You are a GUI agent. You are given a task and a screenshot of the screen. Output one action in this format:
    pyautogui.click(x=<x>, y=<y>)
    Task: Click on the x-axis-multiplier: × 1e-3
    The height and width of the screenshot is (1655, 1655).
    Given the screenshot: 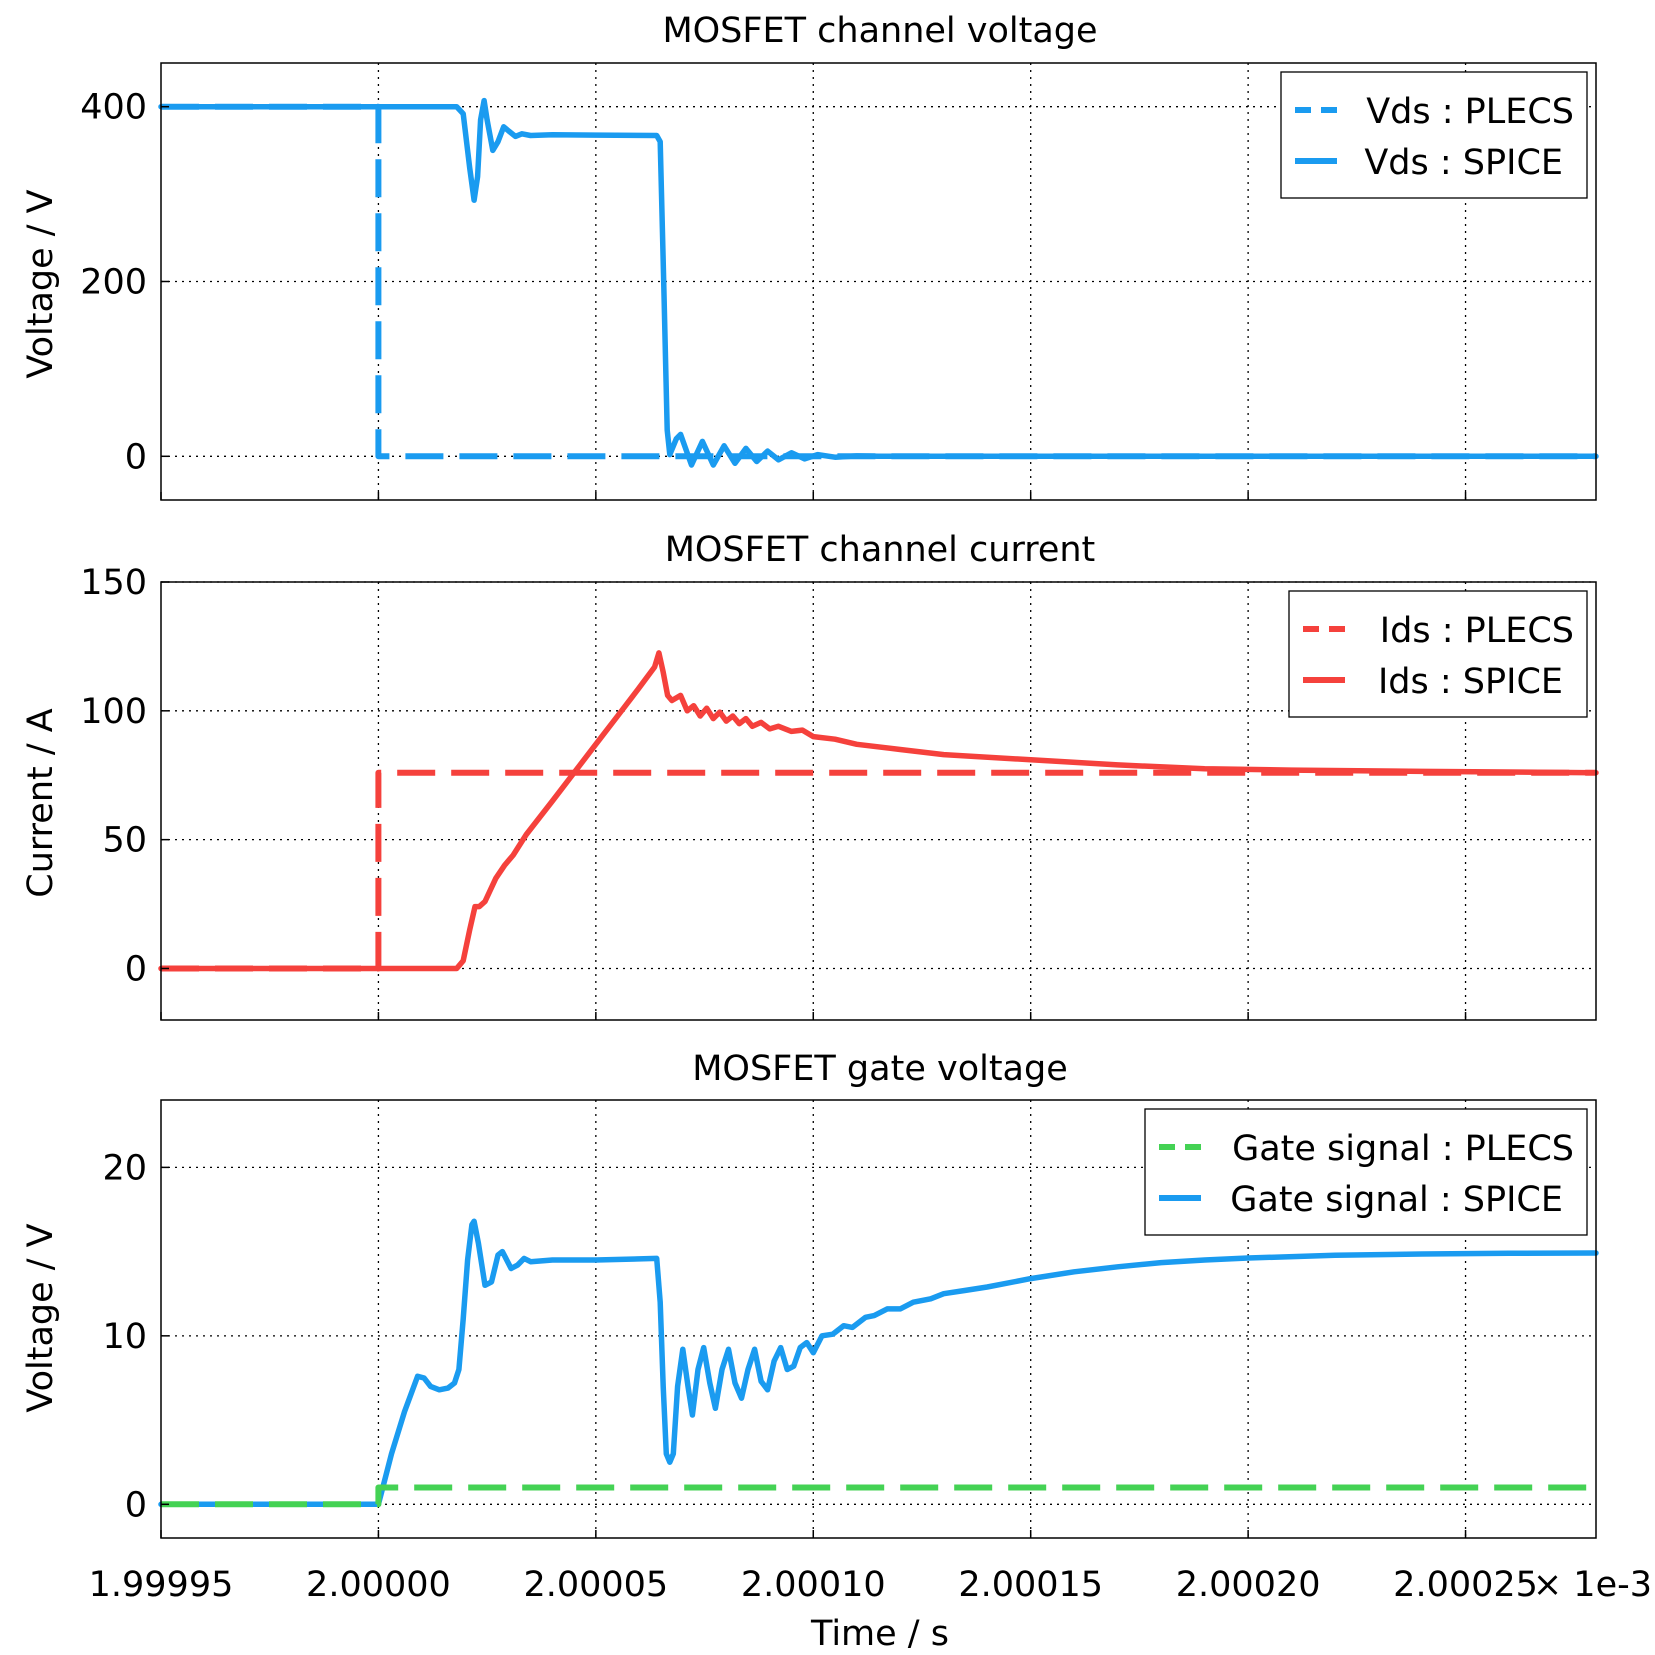 What is the action you would take?
    pyautogui.click(x=1592, y=1585)
    